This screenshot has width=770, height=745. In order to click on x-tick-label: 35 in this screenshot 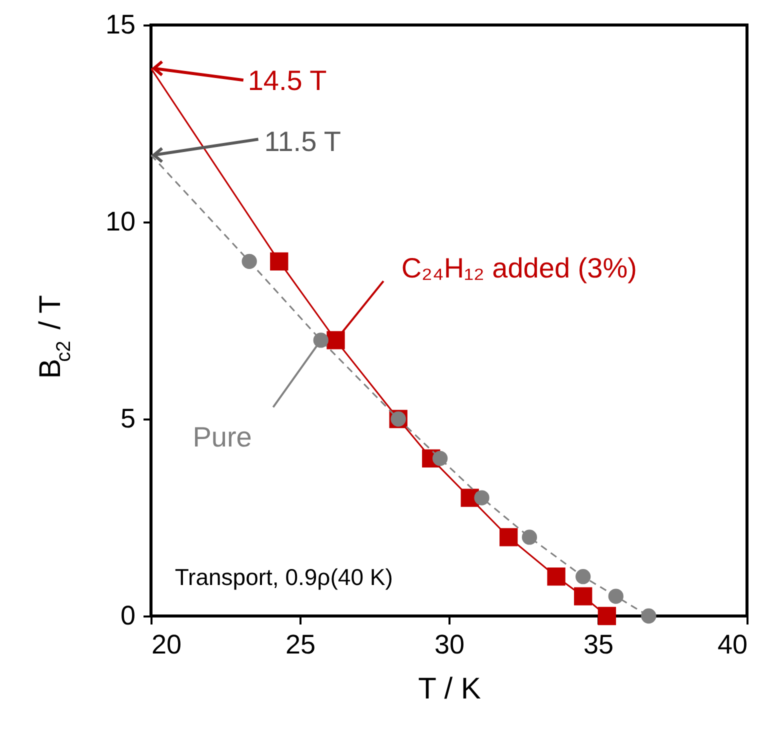, I will do `click(598, 645)`.